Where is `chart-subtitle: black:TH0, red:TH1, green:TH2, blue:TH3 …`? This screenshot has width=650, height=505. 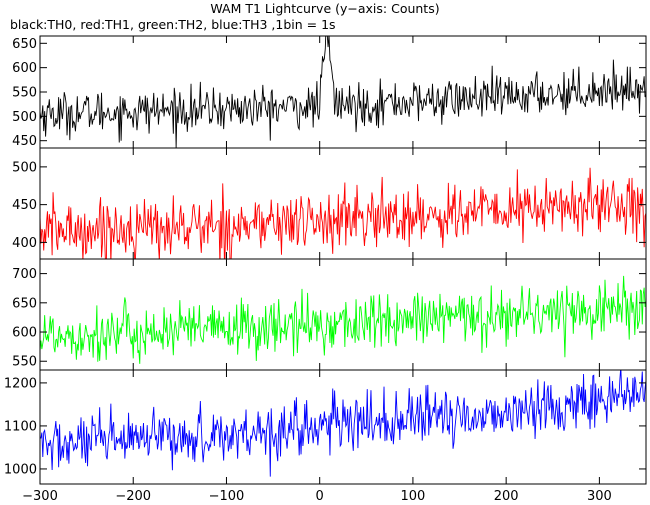 chart-subtitle: black:TH0, red:TH1, green:TH2, blue:TH3 … is located at coordinates (173, 24).